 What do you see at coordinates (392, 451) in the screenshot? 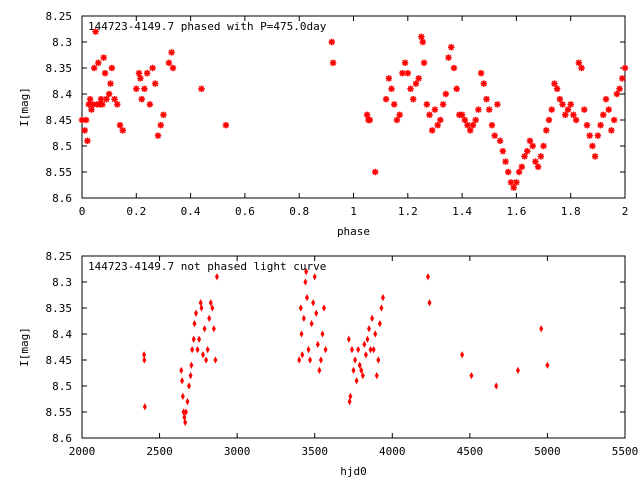
I see `x-tick-label: 4000` at bounding box center [392, 451].